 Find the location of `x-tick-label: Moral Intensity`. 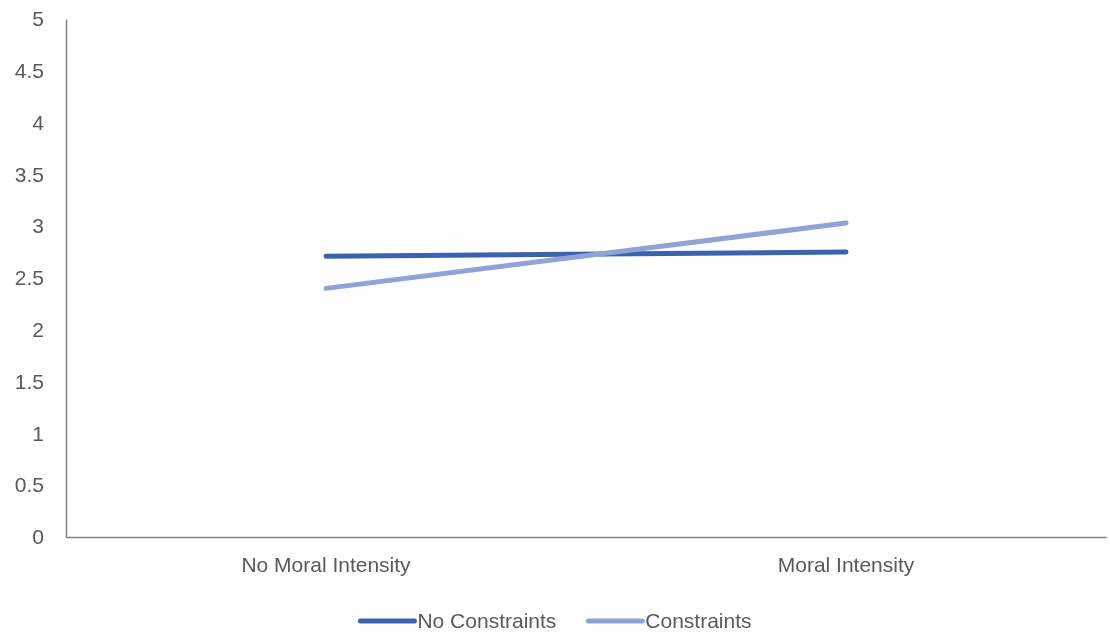

x-tick-label: Moral Intensity is located at coordinates (846, 564).